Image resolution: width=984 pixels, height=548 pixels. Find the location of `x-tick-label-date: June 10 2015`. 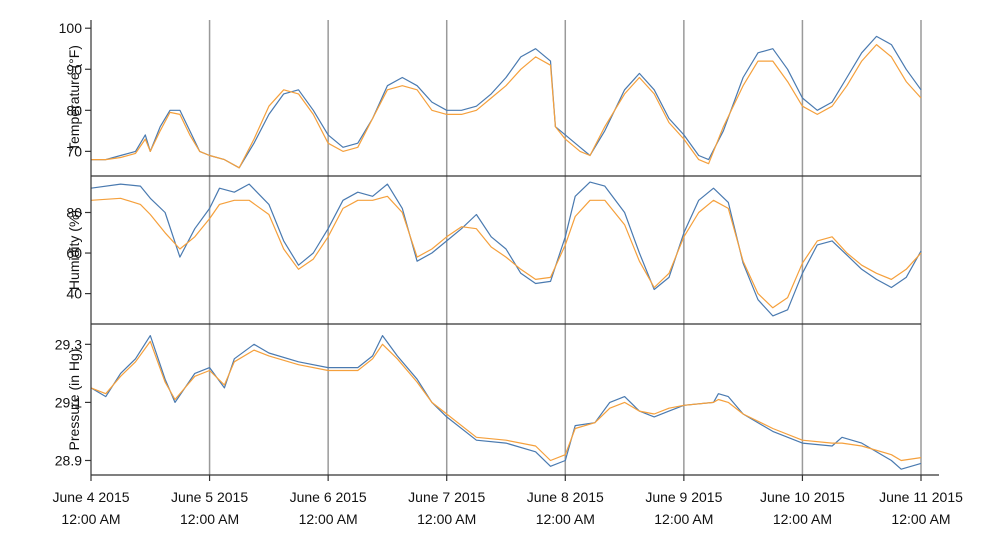

x-tick-label-date: June 10 2015 is located at coordinates (802, 497).